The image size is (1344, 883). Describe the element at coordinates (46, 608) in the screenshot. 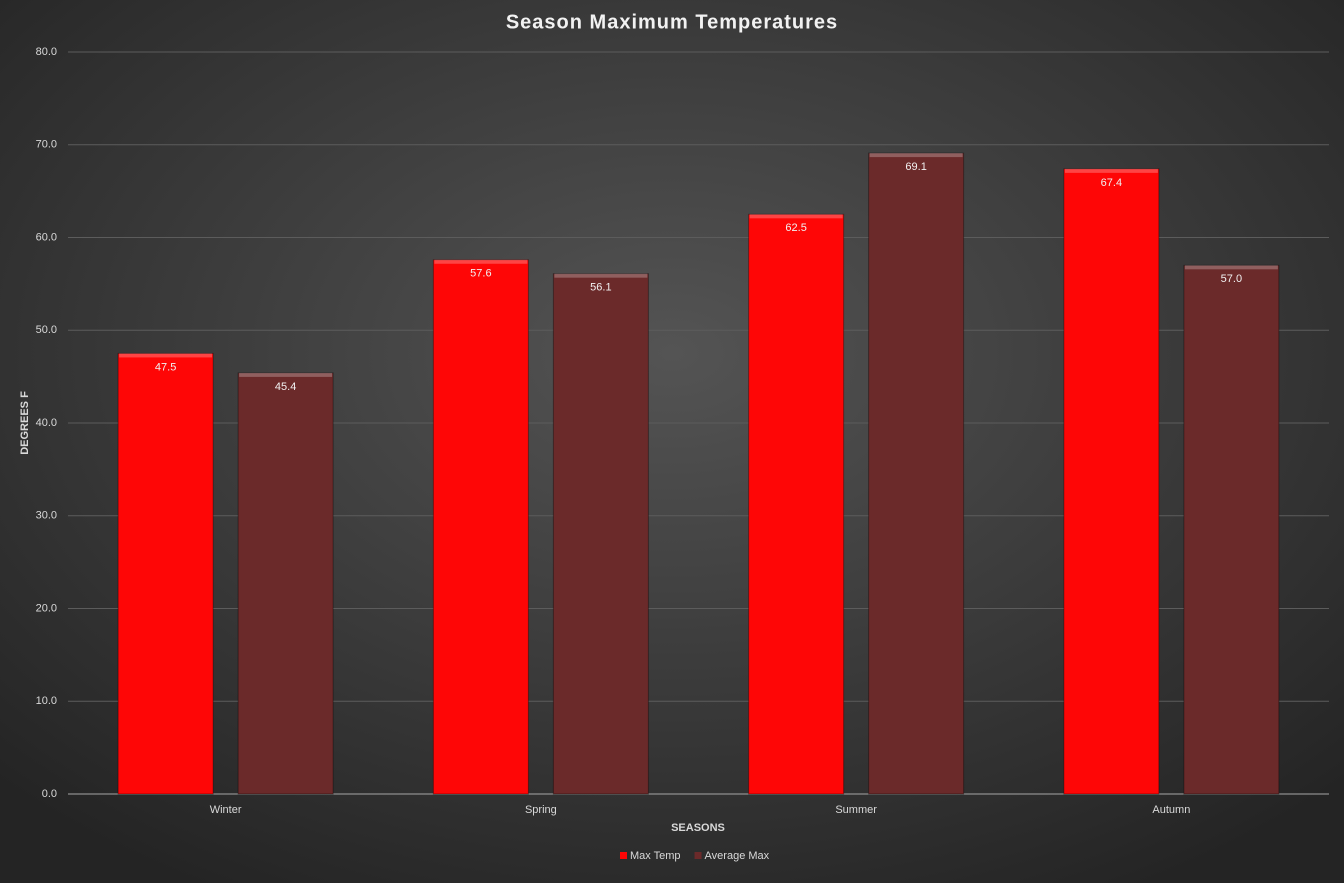

I see `y-tick-label: 20.0` at that location.